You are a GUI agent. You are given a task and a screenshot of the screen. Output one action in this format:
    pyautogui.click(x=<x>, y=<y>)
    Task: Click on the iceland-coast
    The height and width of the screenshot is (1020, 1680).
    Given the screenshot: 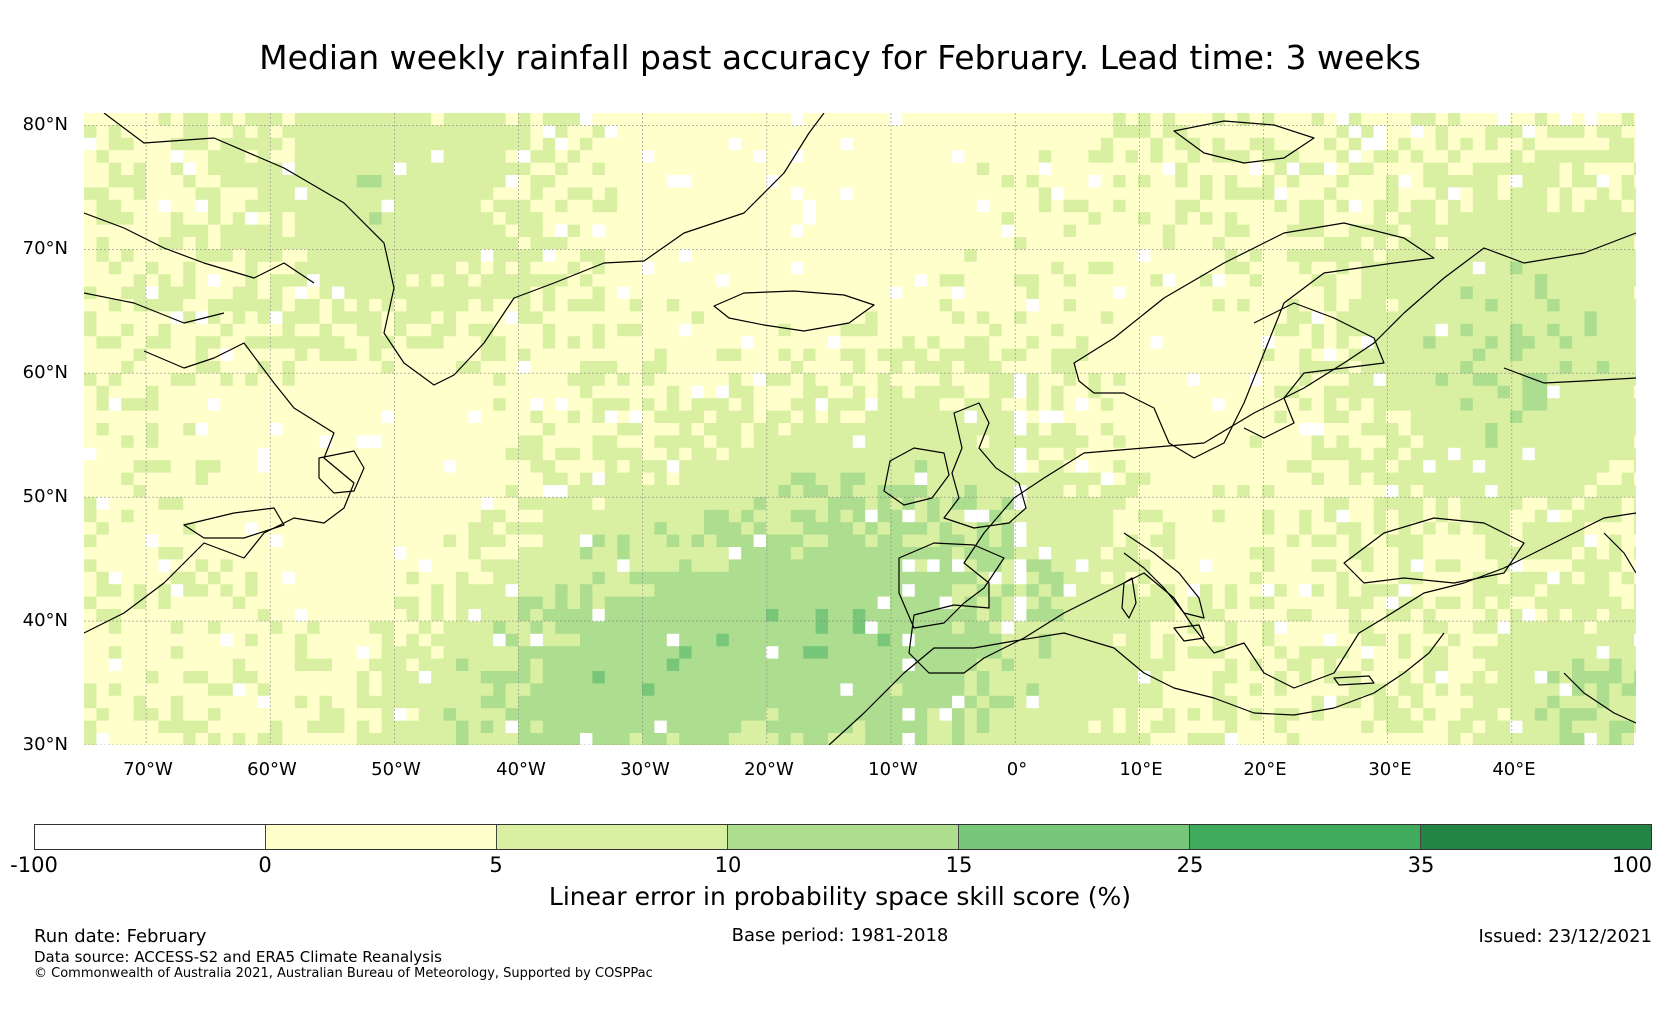 What is the action you would take?
    pyautogui.click(x=794, y=311)
    